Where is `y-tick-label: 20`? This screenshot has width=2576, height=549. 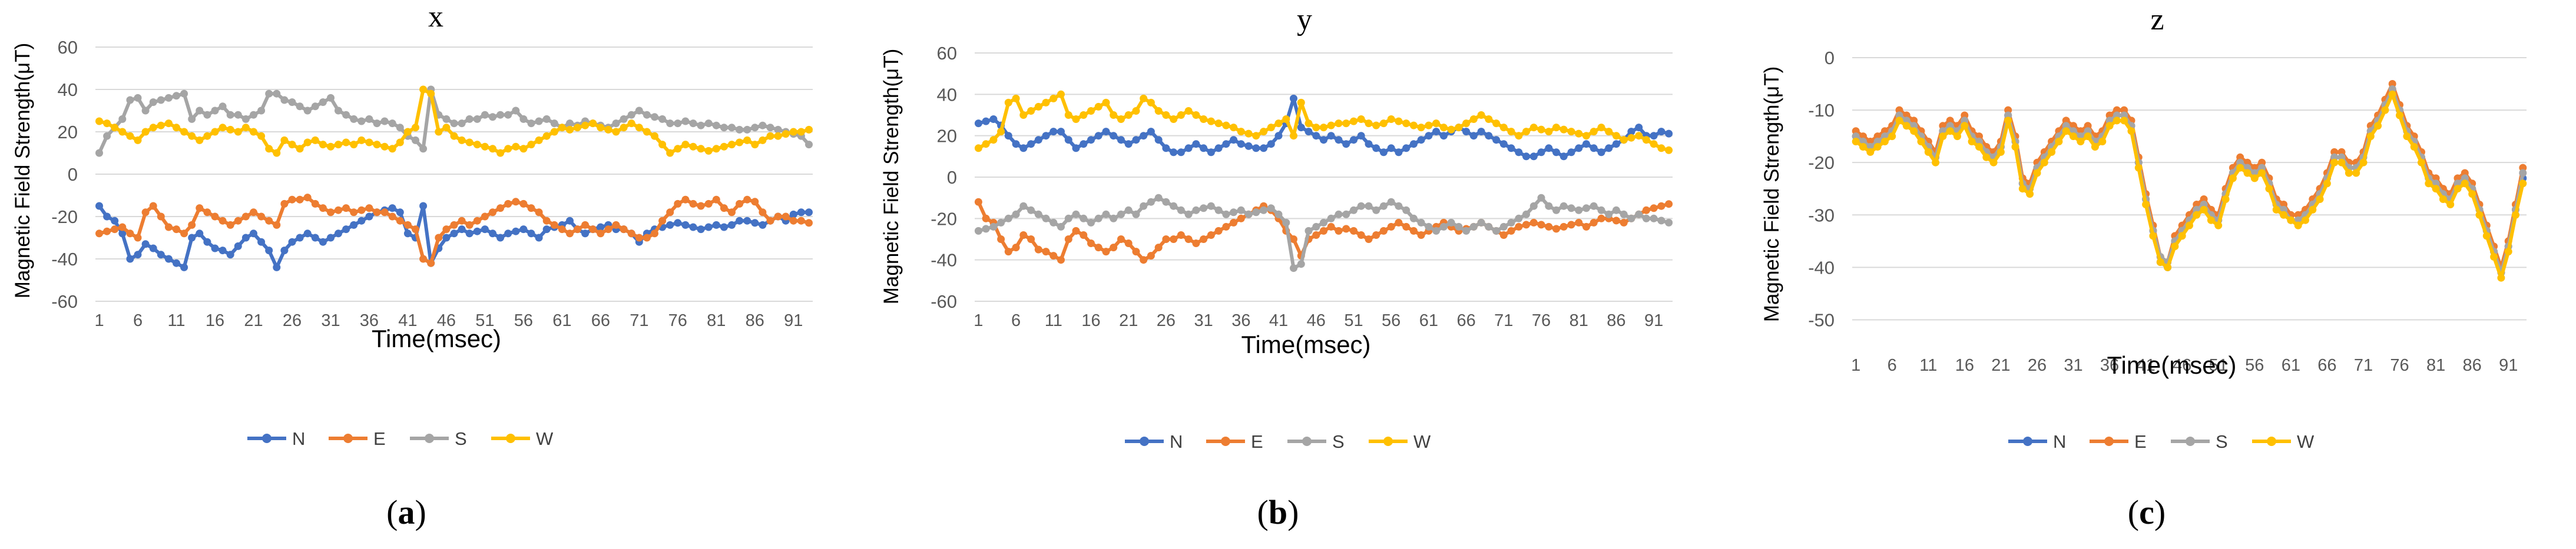
y-tick-label: 20 is located at coordinates (68, 132).